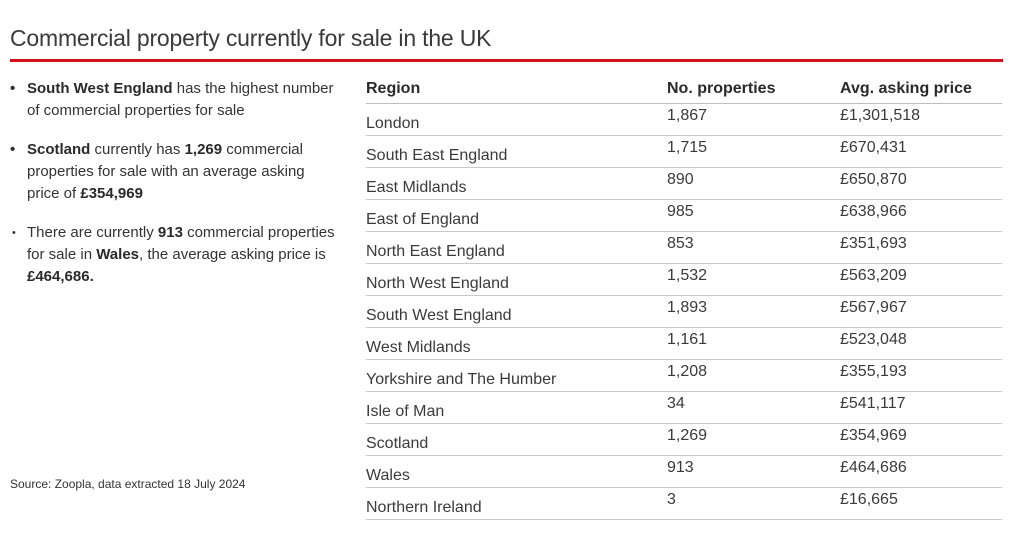 This screenshot has height=554, width=1024. Describe the element at coordinates (137, 149) in the screenshot. I see `key-point-text: currently has` at that location.